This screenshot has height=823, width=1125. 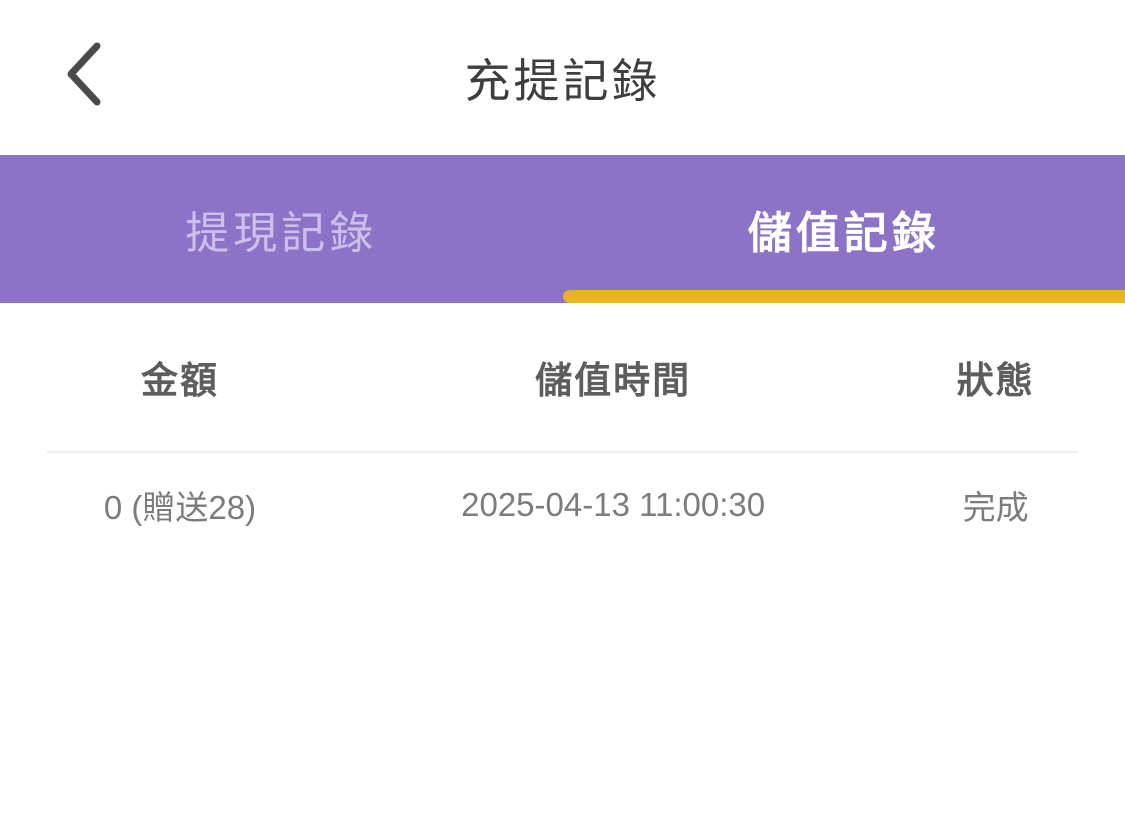 I want to click on column-header-time: 儲值時間, so click(x=613, y=380).